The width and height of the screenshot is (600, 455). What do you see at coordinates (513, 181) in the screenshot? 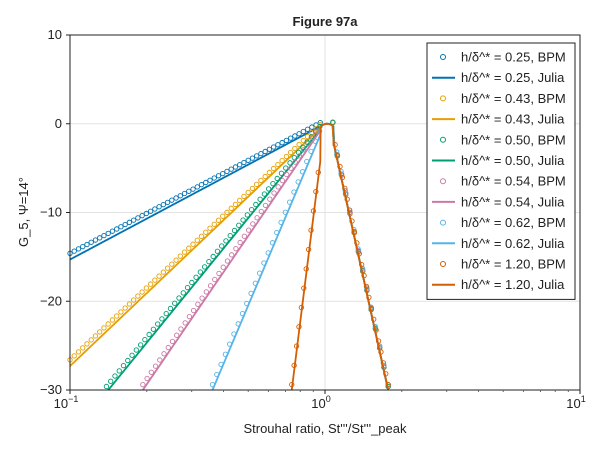
I see `legend-label: h/δ^* = 0.54, BPM` at bounding box center [513, 181].